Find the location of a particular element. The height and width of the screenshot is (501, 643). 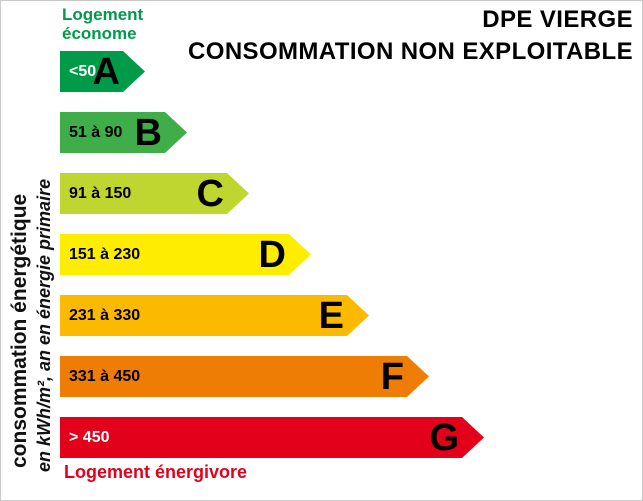

y-axis-label-unit: en kWh/m², an en énergie primaire is located at coordinates (44, 325).